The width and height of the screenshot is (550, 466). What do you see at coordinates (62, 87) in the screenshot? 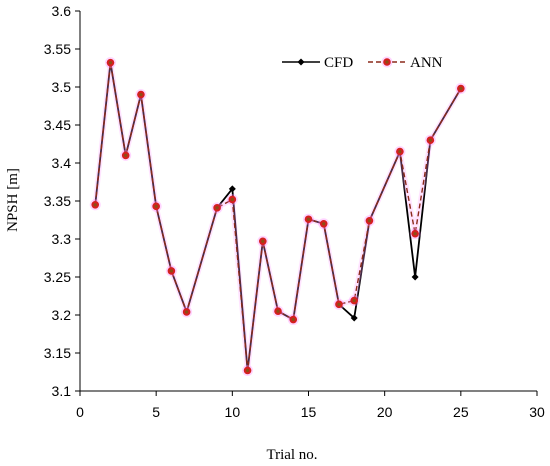
I see `y-tick-label: 3.5` at bounding box center [62, 87].